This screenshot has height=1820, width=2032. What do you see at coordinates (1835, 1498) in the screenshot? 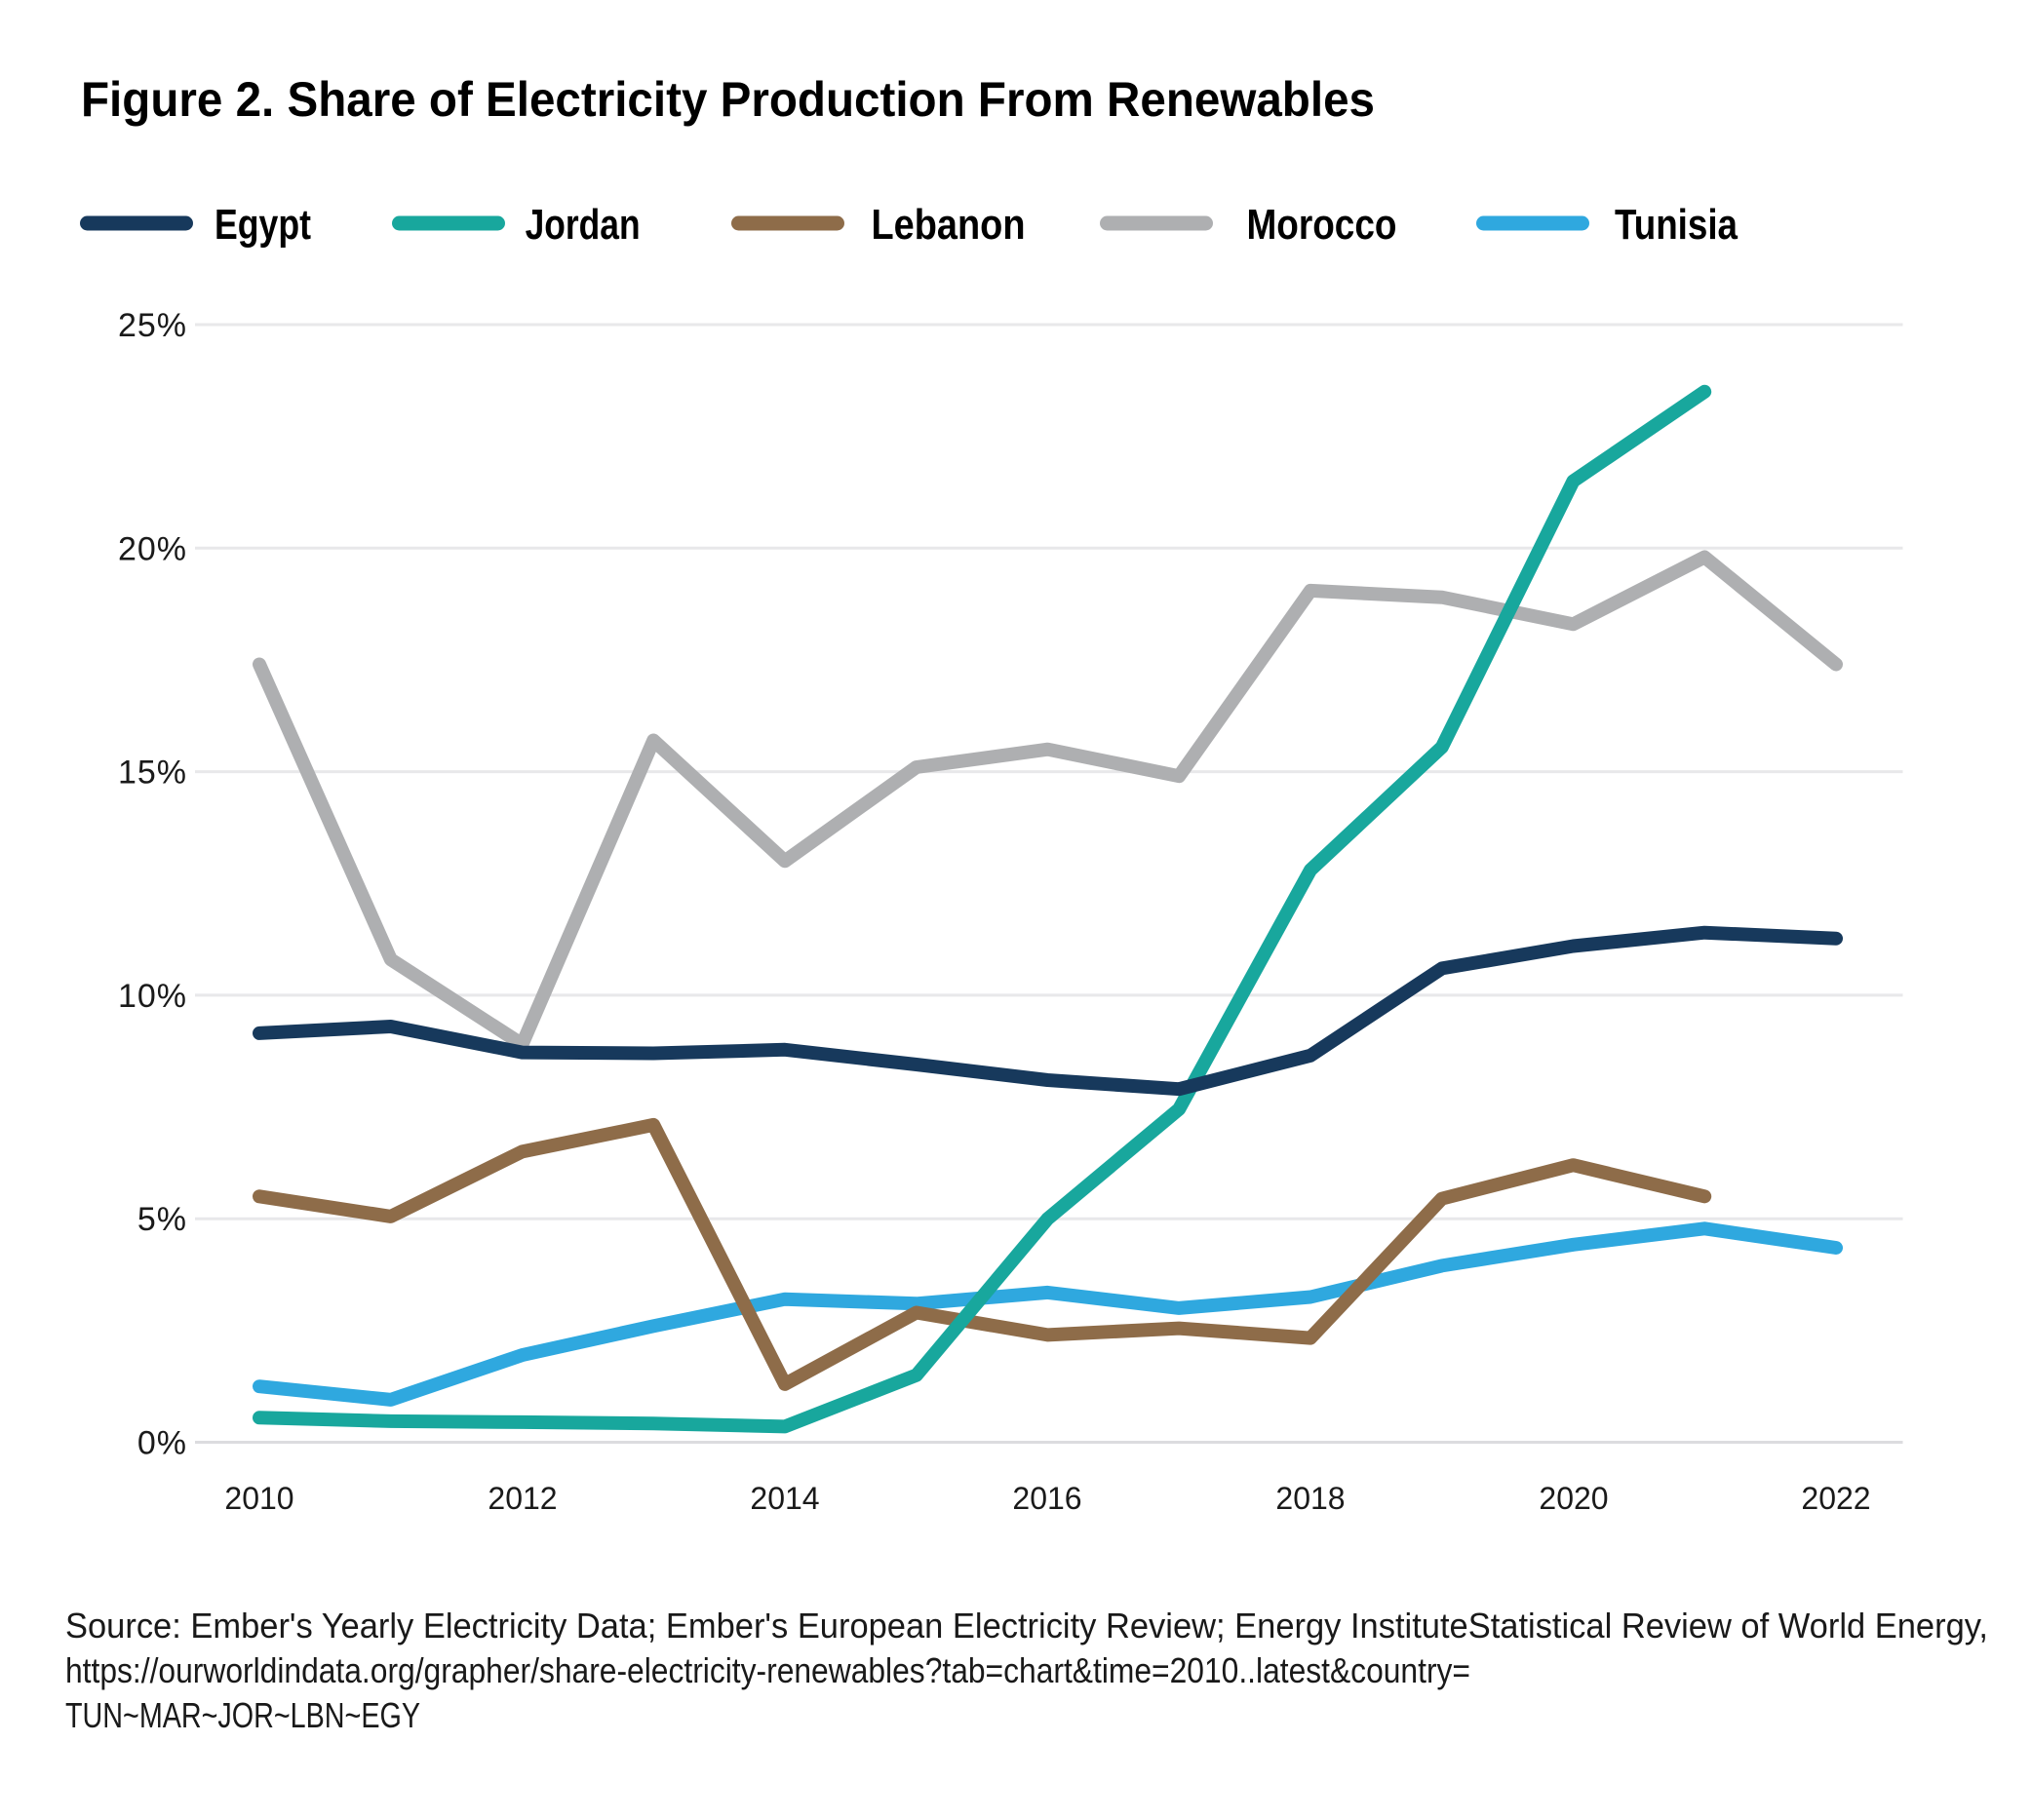
I see `svg-text: 2022` at bounding box center [1835, 1498].